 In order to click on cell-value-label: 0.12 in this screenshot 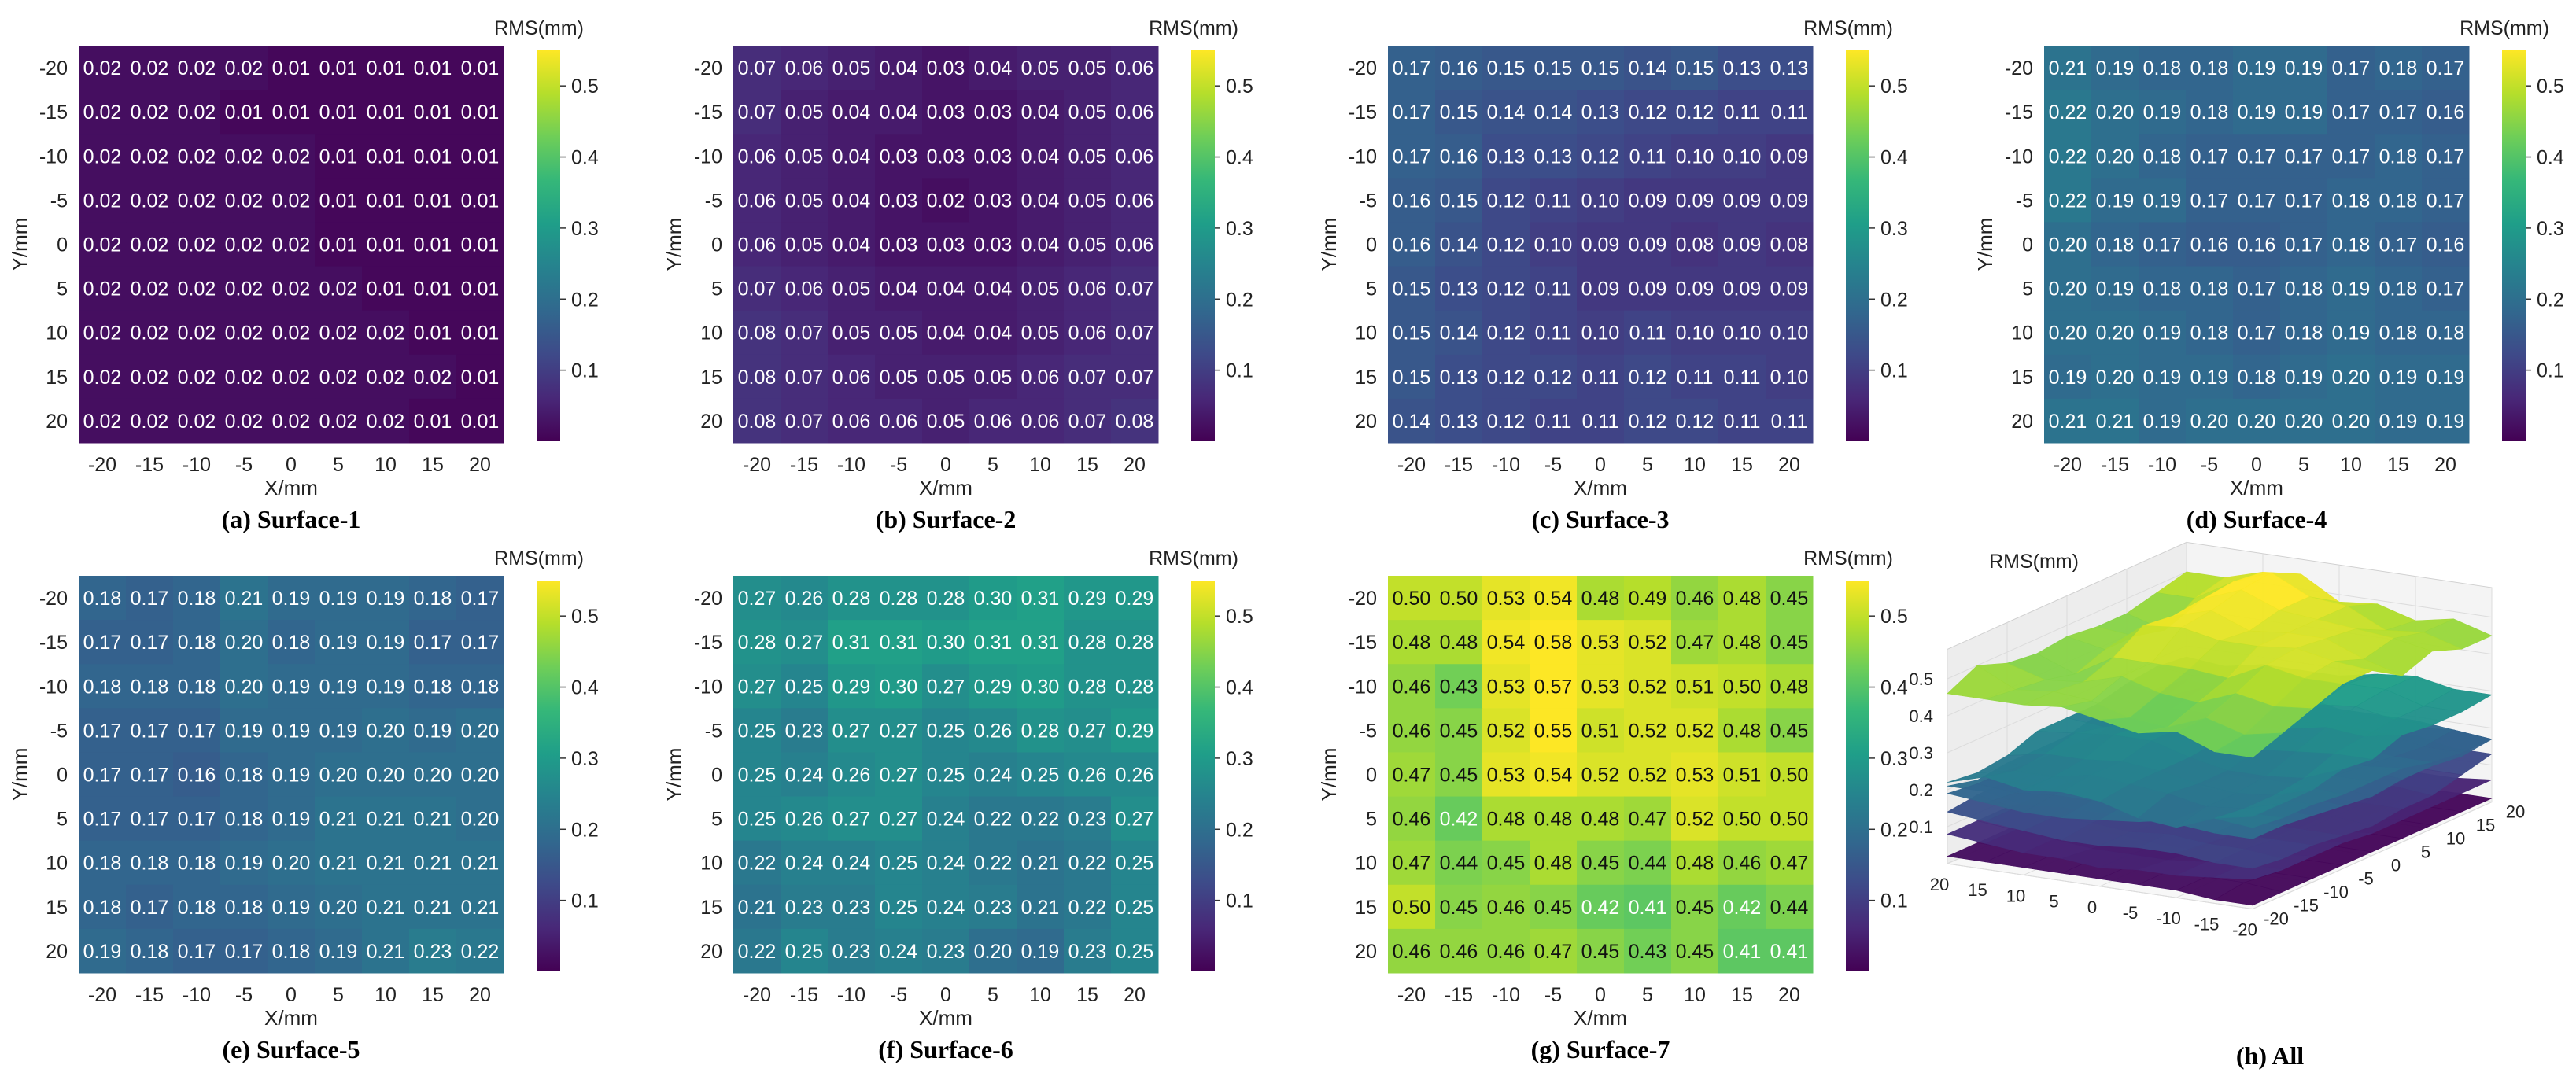, I will do `click(1648, 378)`.